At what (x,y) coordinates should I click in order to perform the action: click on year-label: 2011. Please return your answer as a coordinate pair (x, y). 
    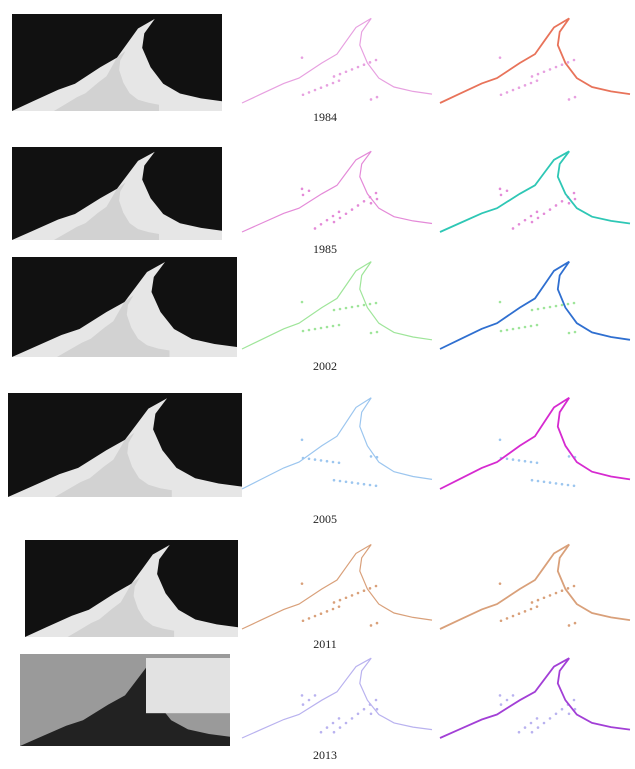
    Looking at the image, I should click on (325, 644).